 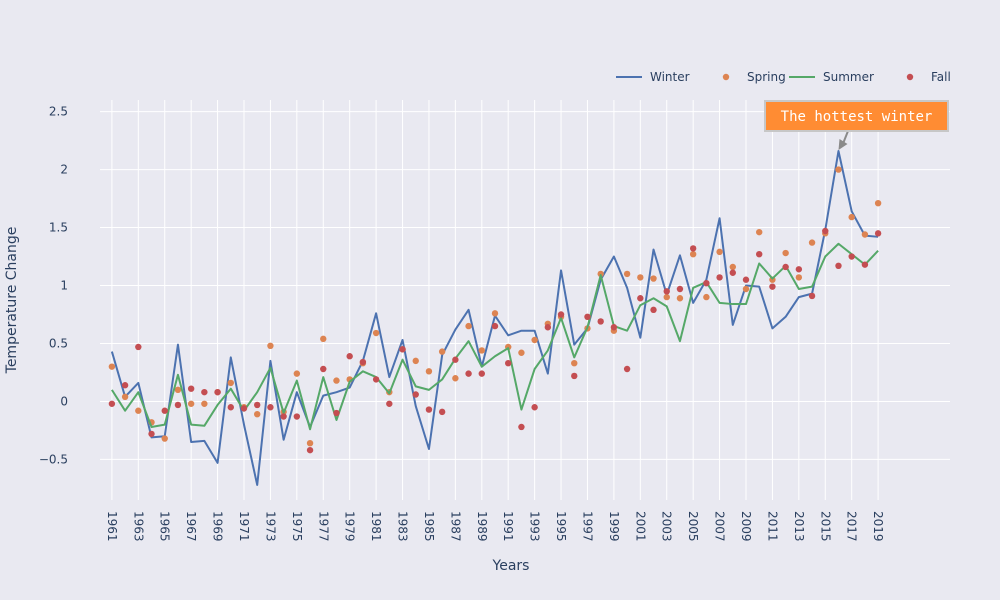 I want to click on x-tick-label: 1995, so click(x=561, y=526).